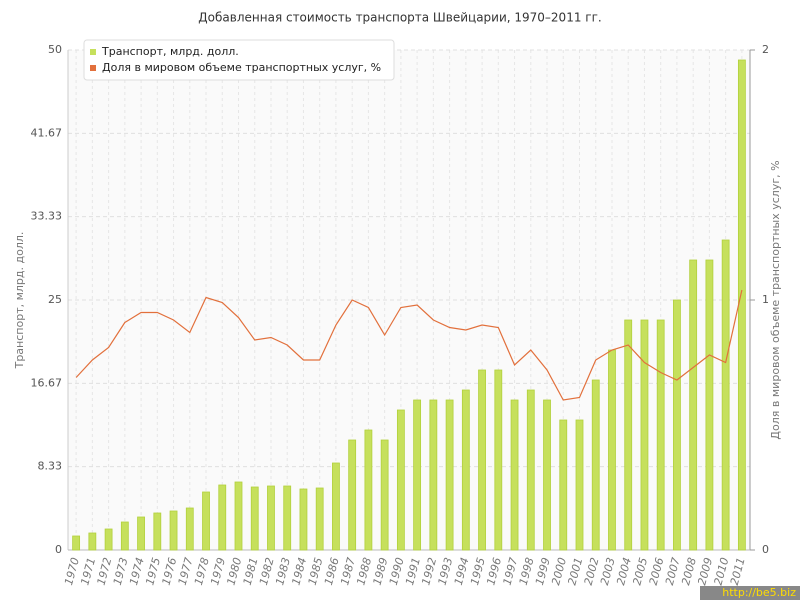 The image size is (800, 600). What do you see at coordinates (47, 382) in the screenshot?
I see `y-tick-label: 16.67` at bounding box center [47, 382].